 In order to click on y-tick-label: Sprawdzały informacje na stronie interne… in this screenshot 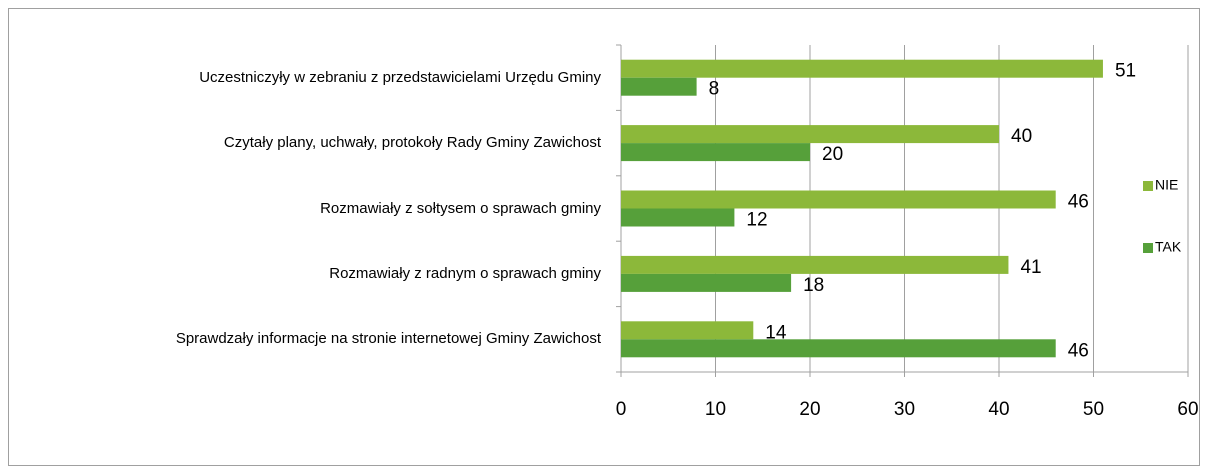, I will do `click(388, 339)`.